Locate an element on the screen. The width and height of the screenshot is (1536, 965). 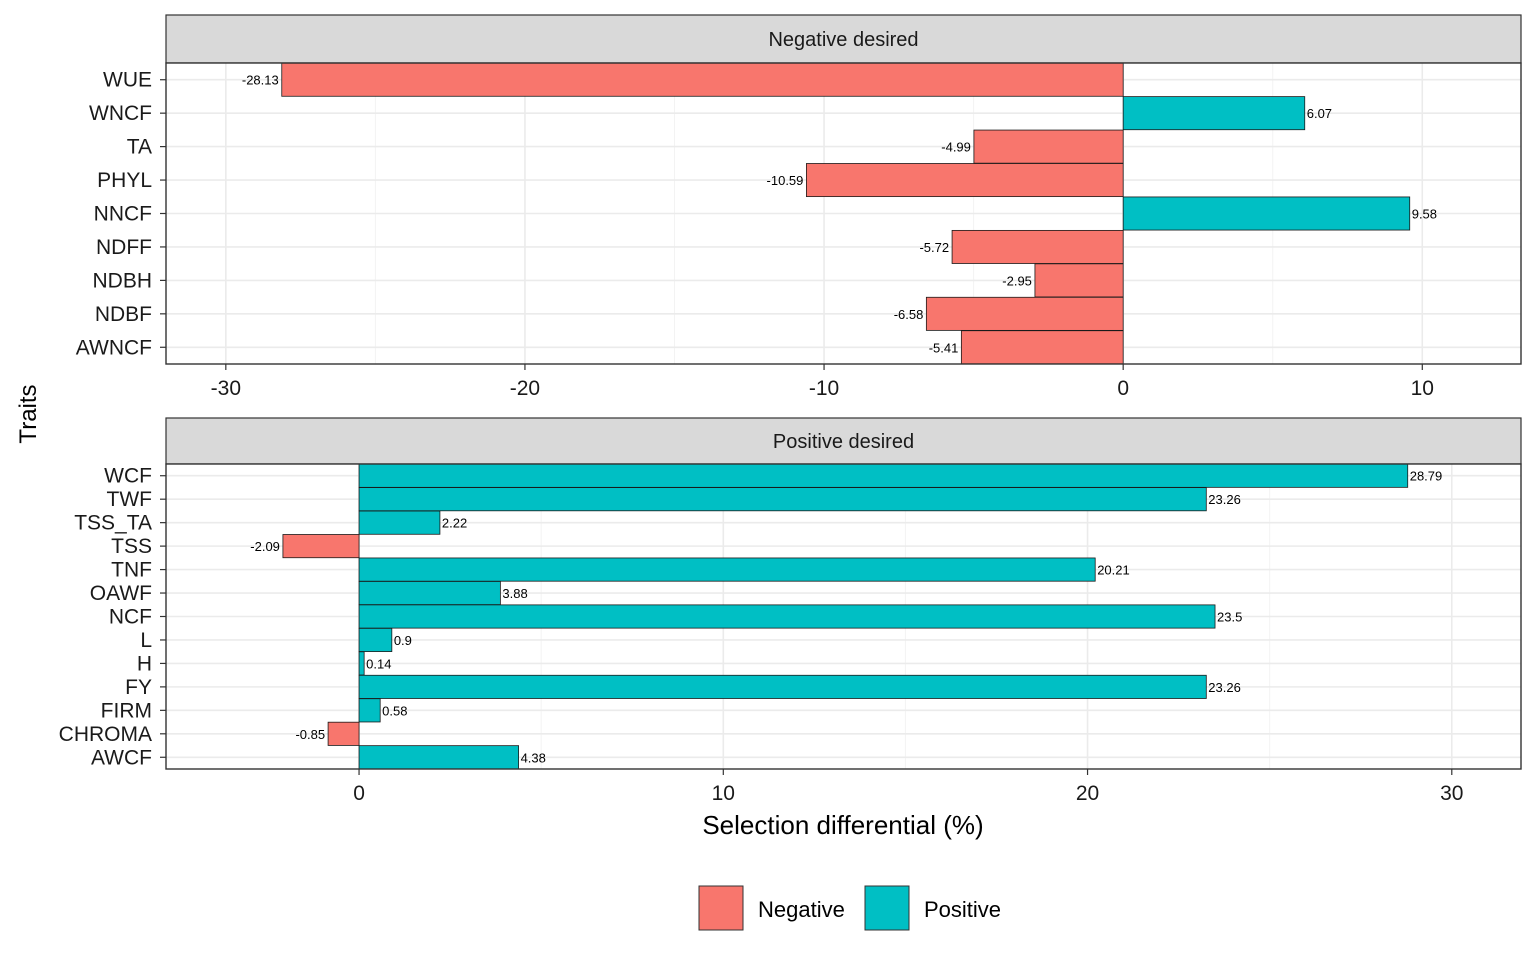
x-tick-label: -10 is located at coordinates (824, 388).